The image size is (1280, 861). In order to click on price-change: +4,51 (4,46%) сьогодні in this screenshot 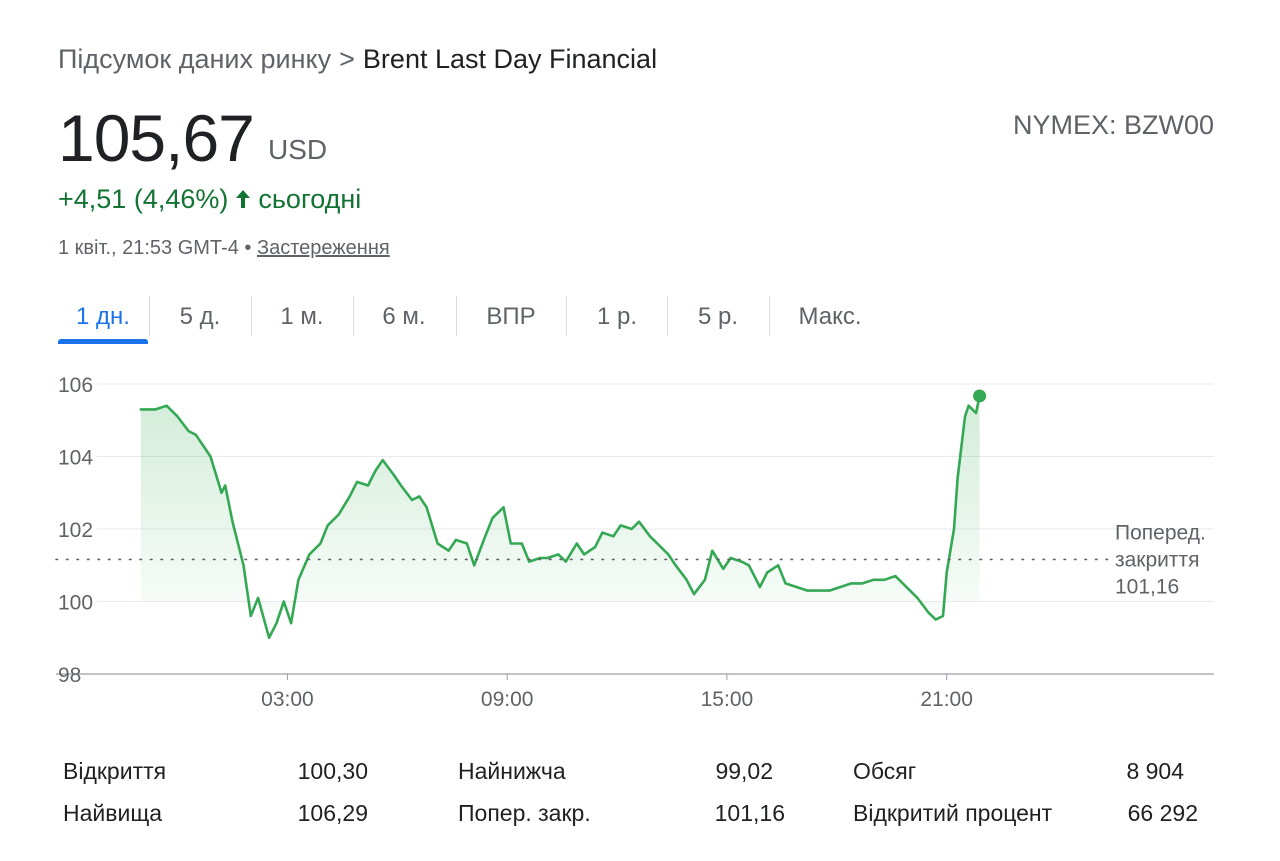, I will do `click(209, 199)`.